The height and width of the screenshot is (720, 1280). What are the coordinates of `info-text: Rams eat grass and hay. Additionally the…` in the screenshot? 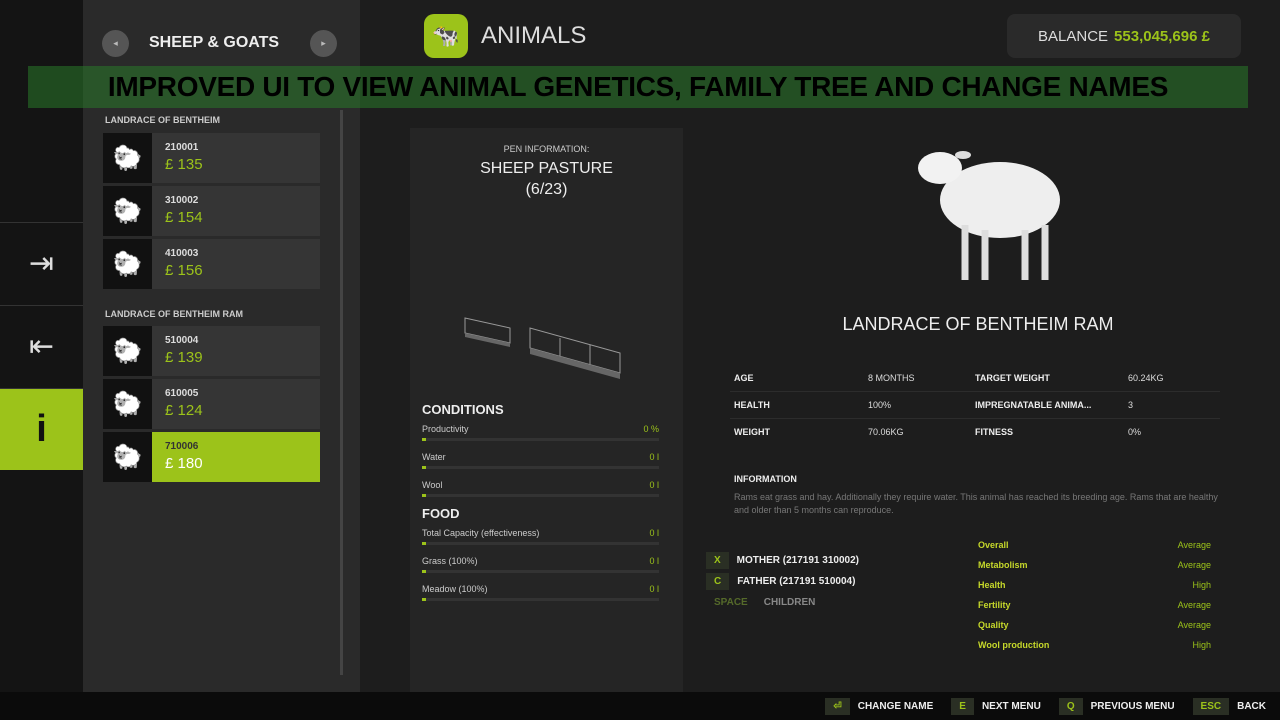 It's located at (976, 503).